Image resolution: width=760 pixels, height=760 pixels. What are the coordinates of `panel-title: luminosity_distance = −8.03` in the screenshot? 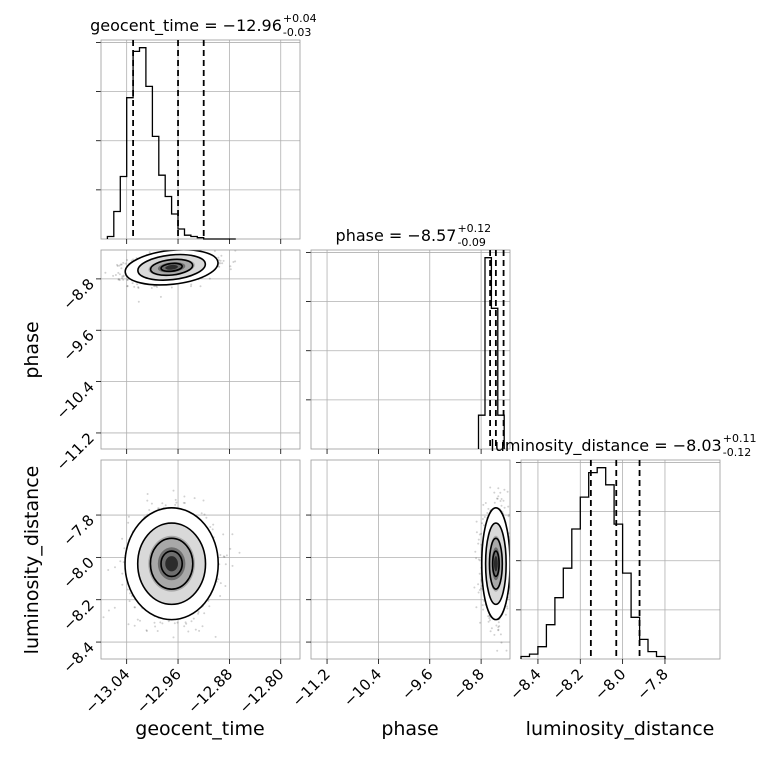 It's located at (605, 446).